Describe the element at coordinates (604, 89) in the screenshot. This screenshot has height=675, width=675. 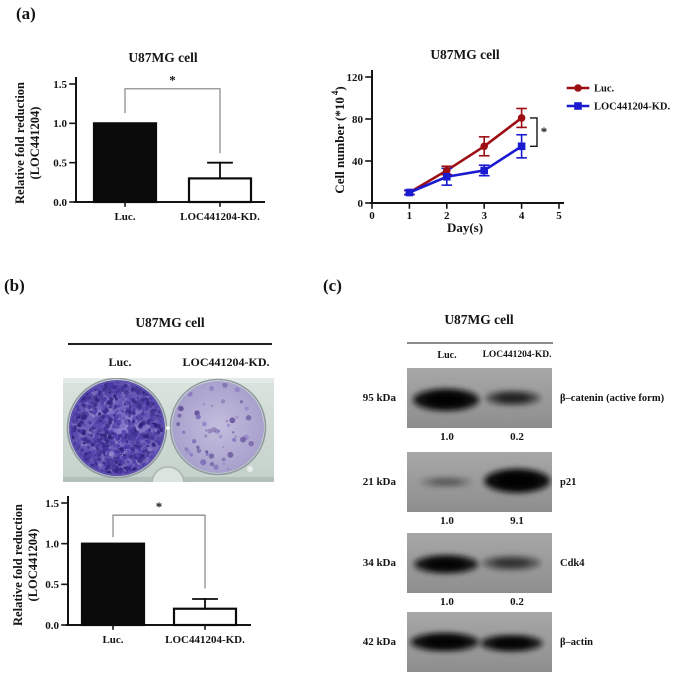
I see `legend-label: Luc.` at that location.